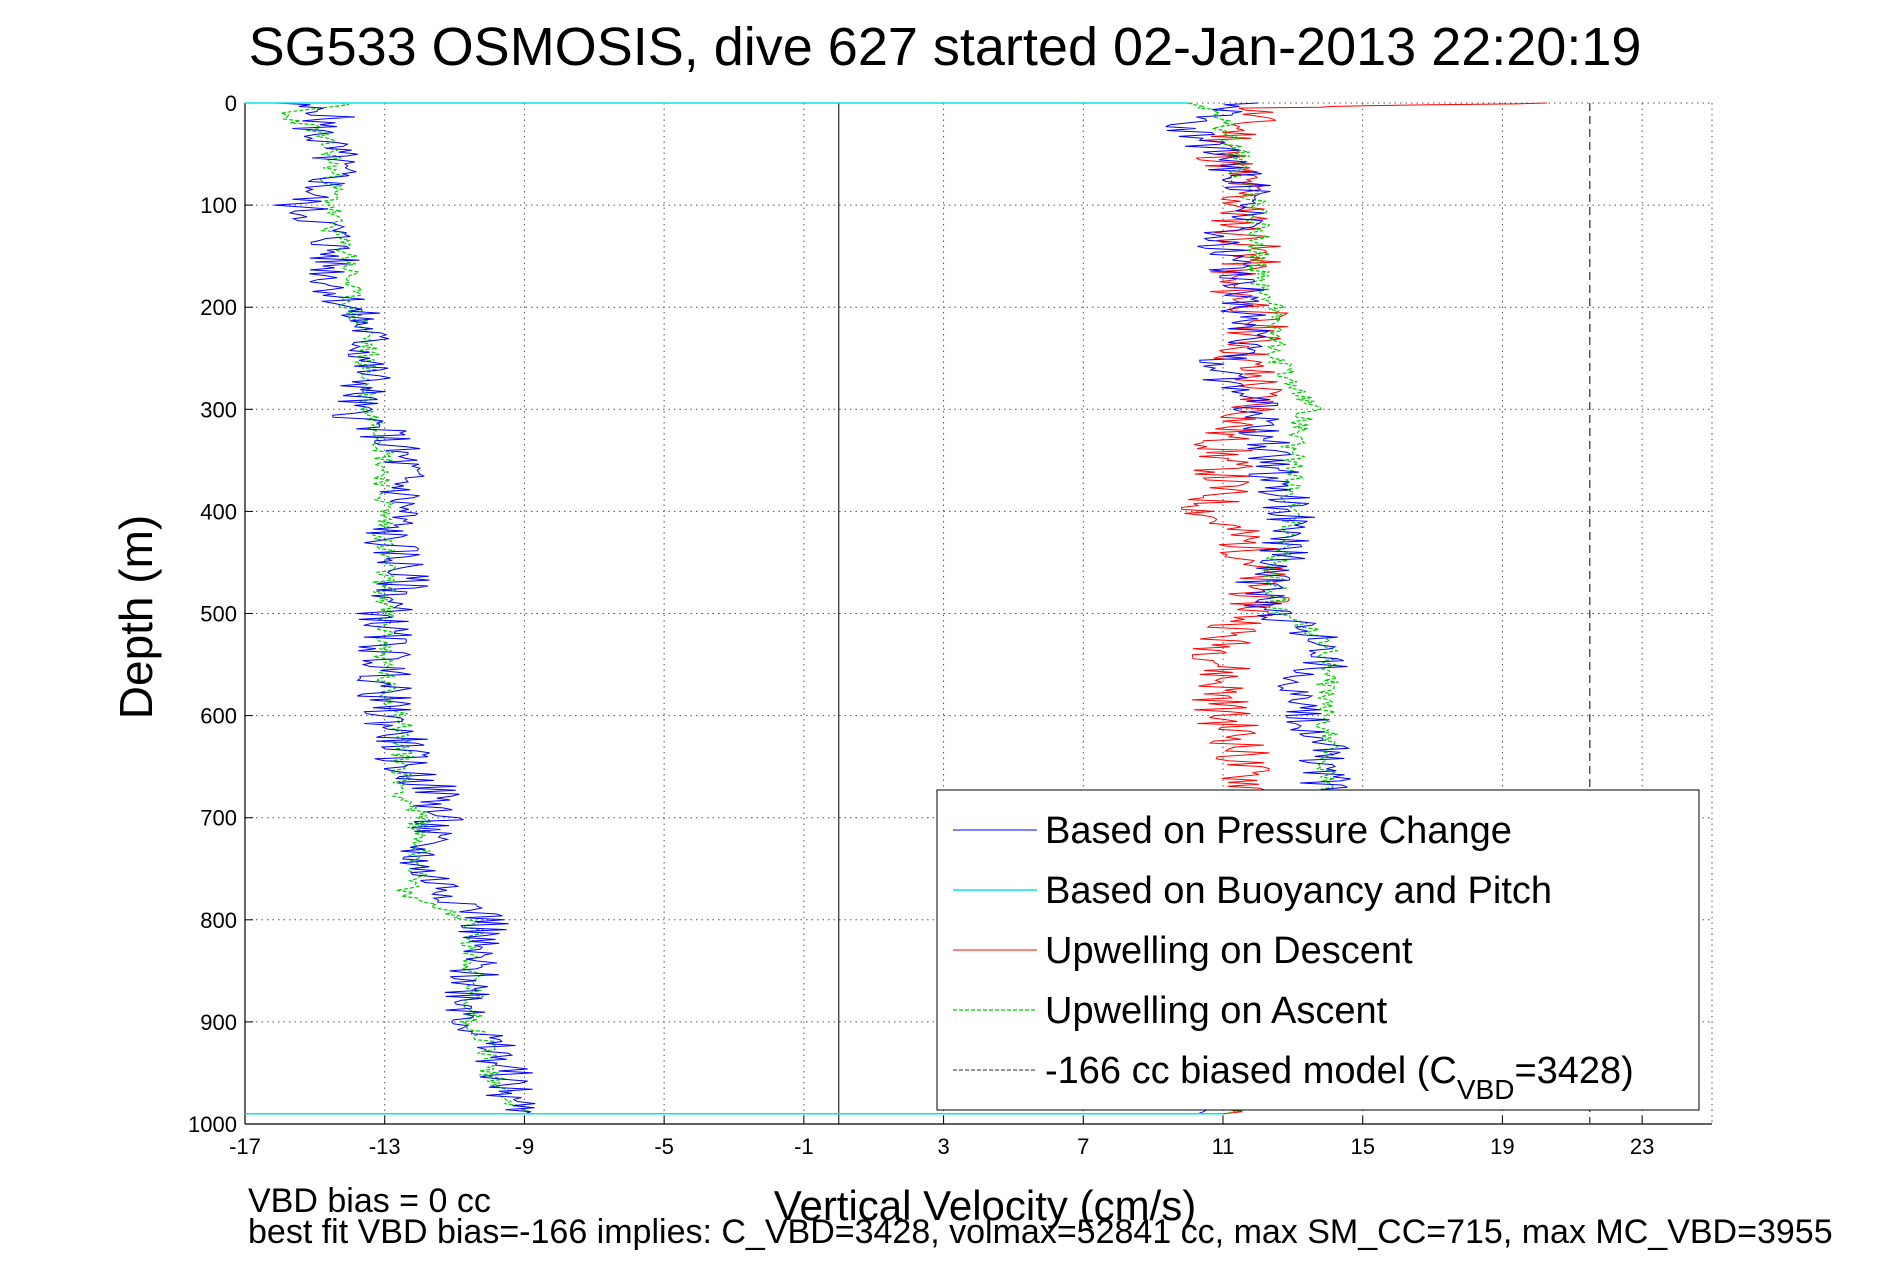  I want to click on legend-subscript: VBD, so click(1486, 1089).